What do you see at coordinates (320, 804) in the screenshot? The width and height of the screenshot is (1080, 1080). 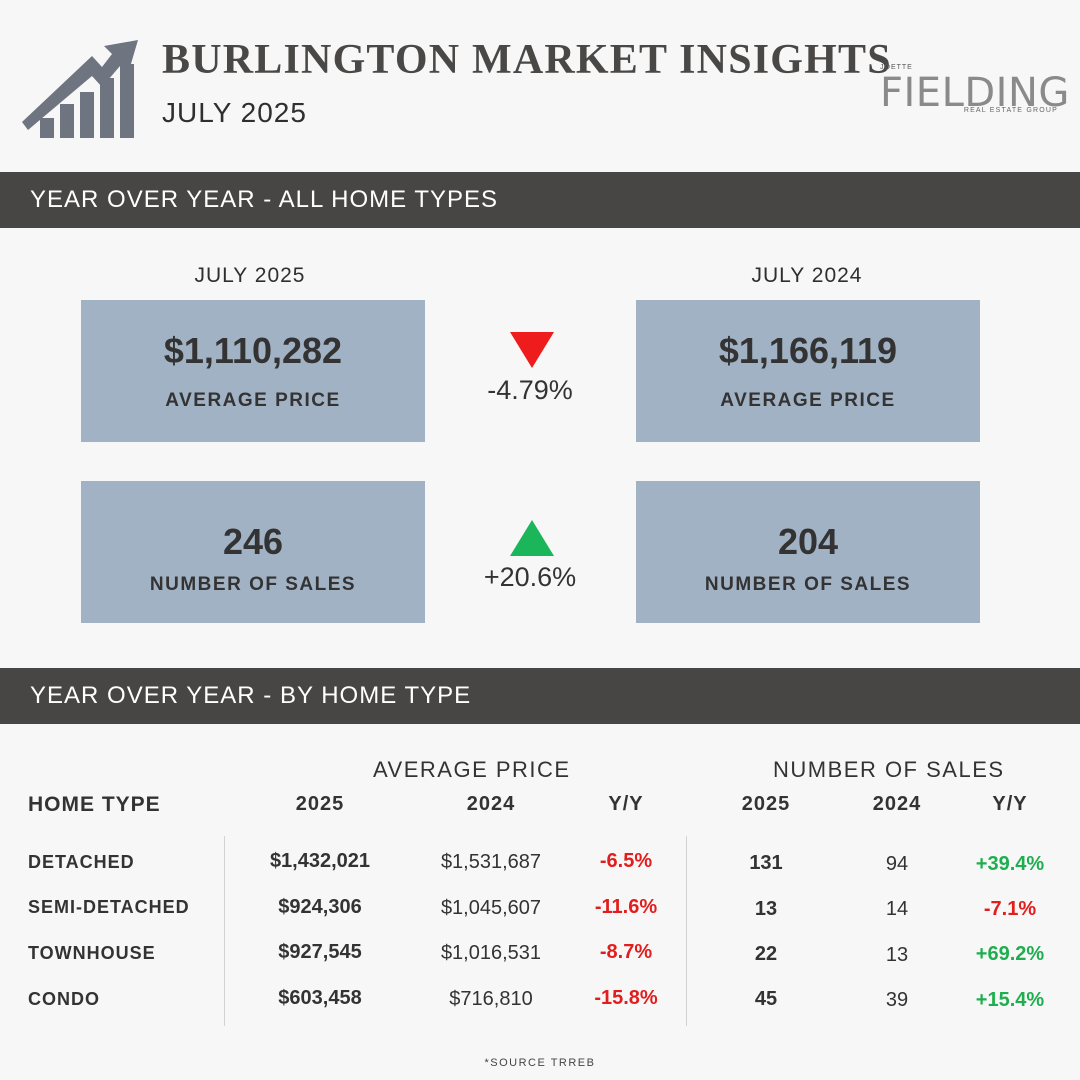 I see `column-header-price-2025: 2025` at bounding box center [320, 804].